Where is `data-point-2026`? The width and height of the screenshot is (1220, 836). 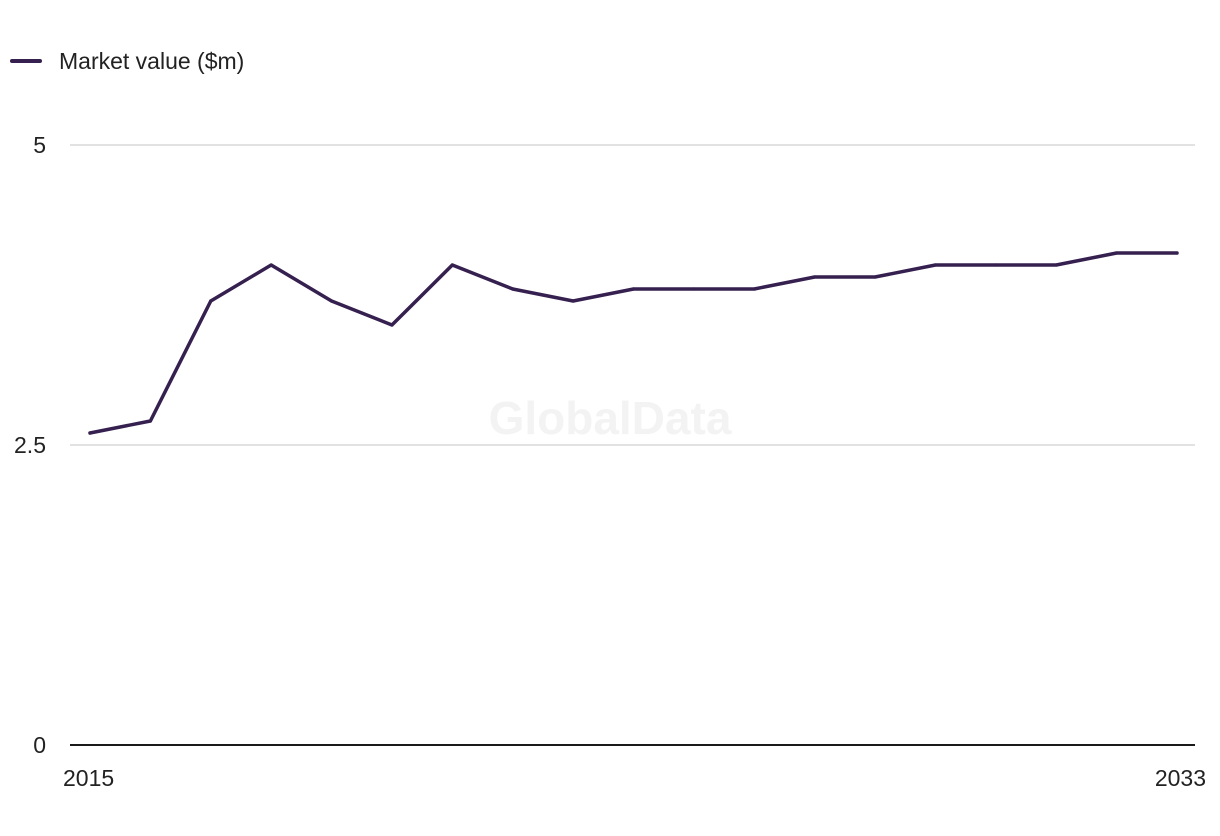
data-point-2026 is located at coordinates (754, 289).